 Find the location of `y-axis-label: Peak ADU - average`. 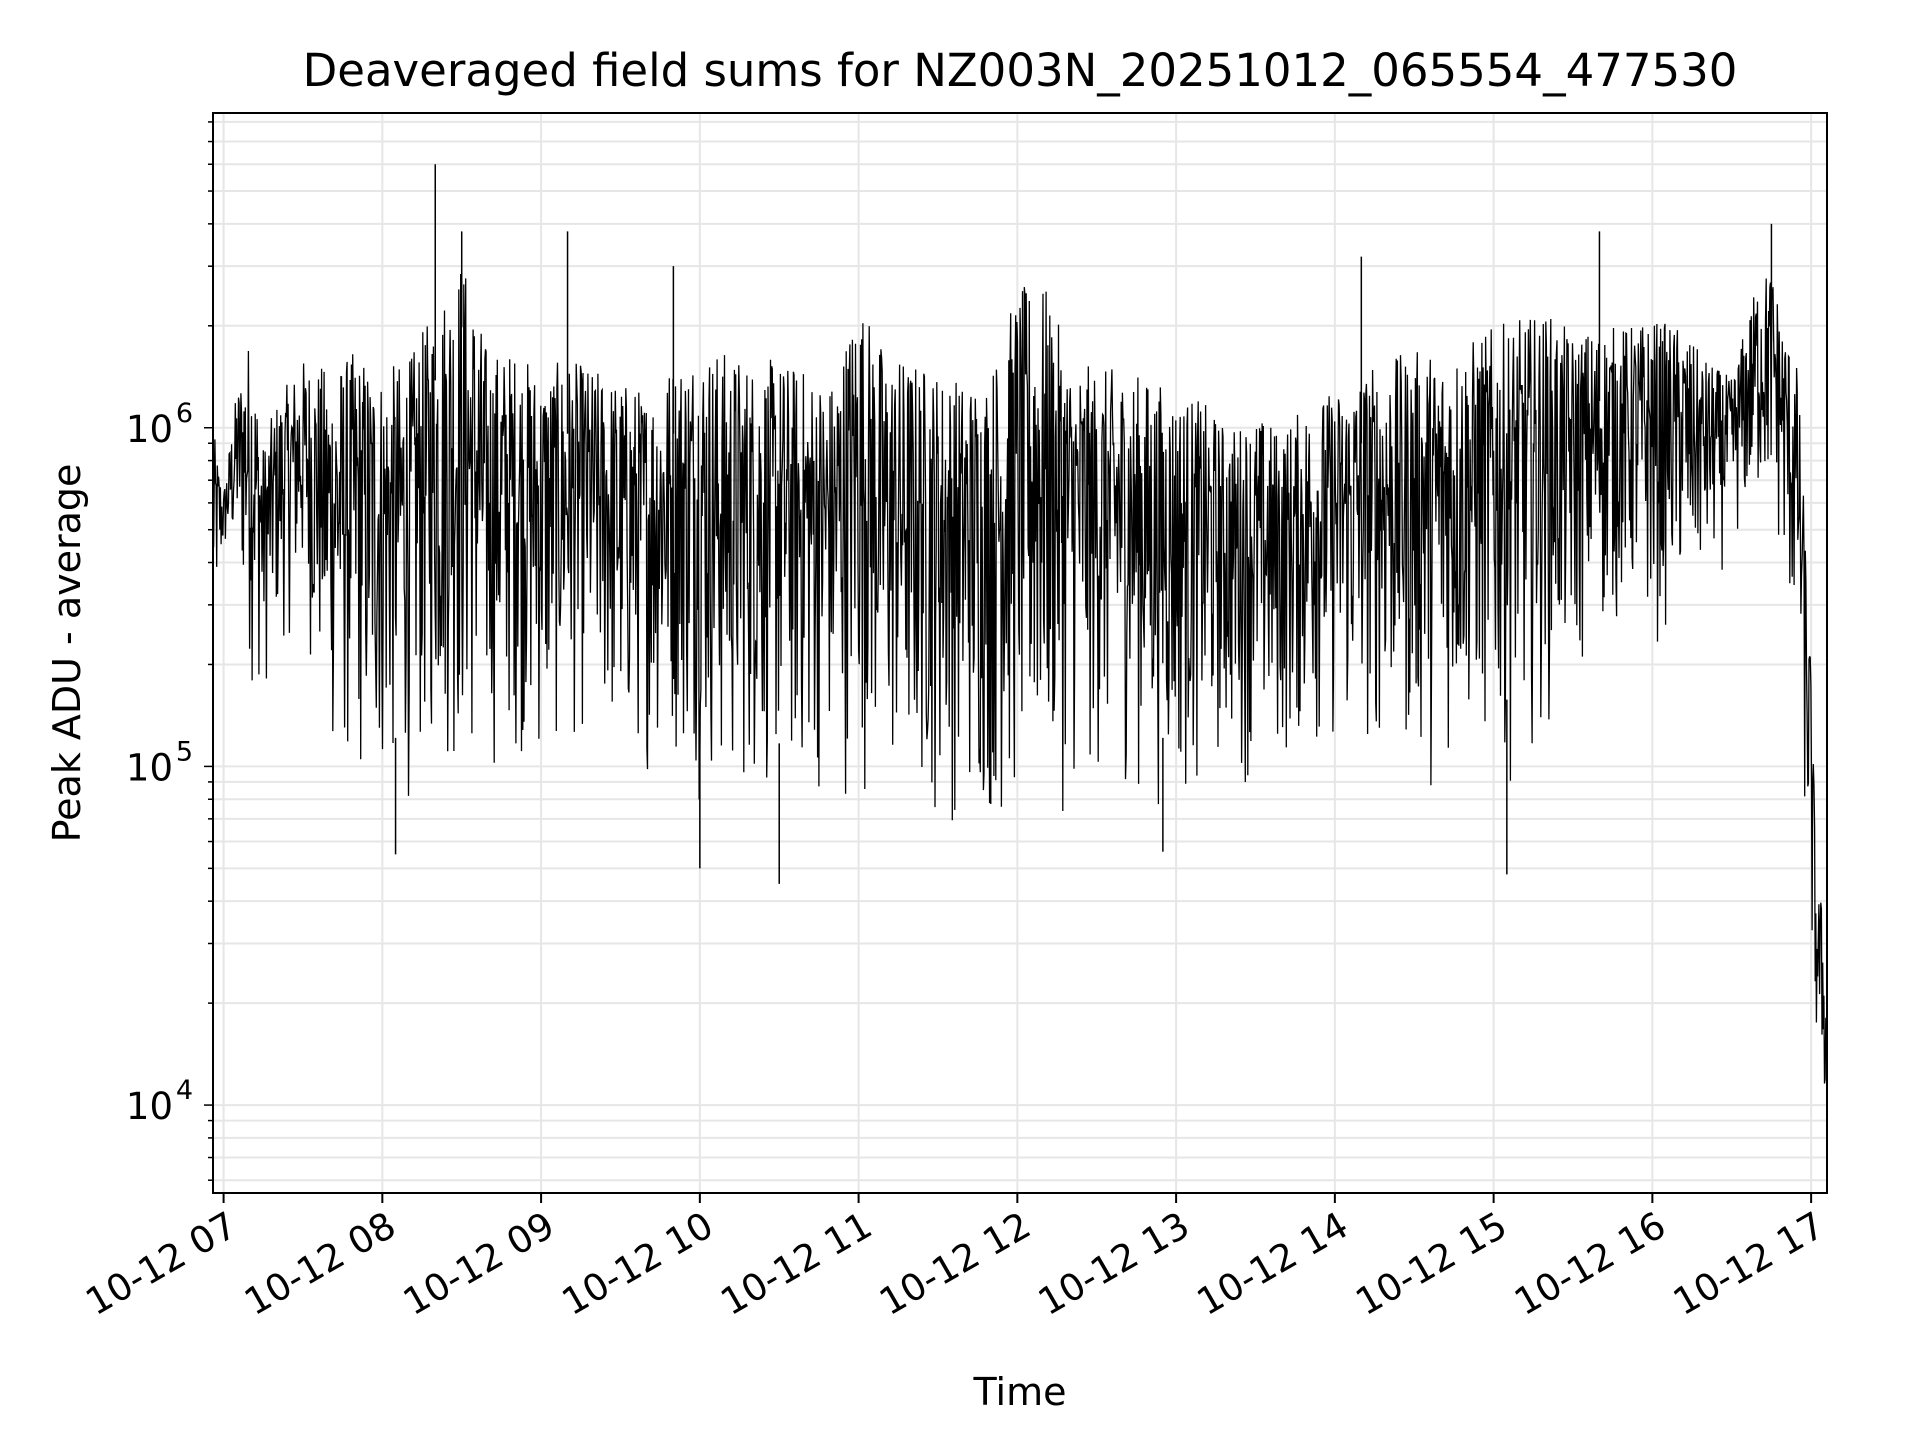

y-axis-label: Peak ADU - average is located at coordinates (67, 653).